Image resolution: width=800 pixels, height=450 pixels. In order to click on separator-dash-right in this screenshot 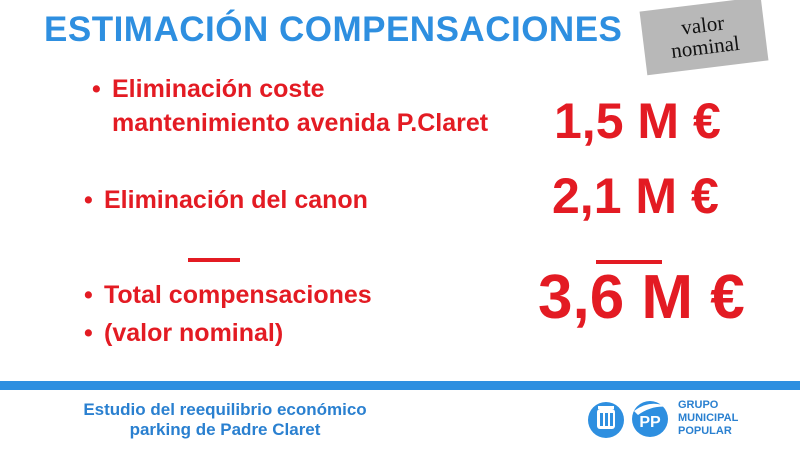, I will do `click(629, 262)`.